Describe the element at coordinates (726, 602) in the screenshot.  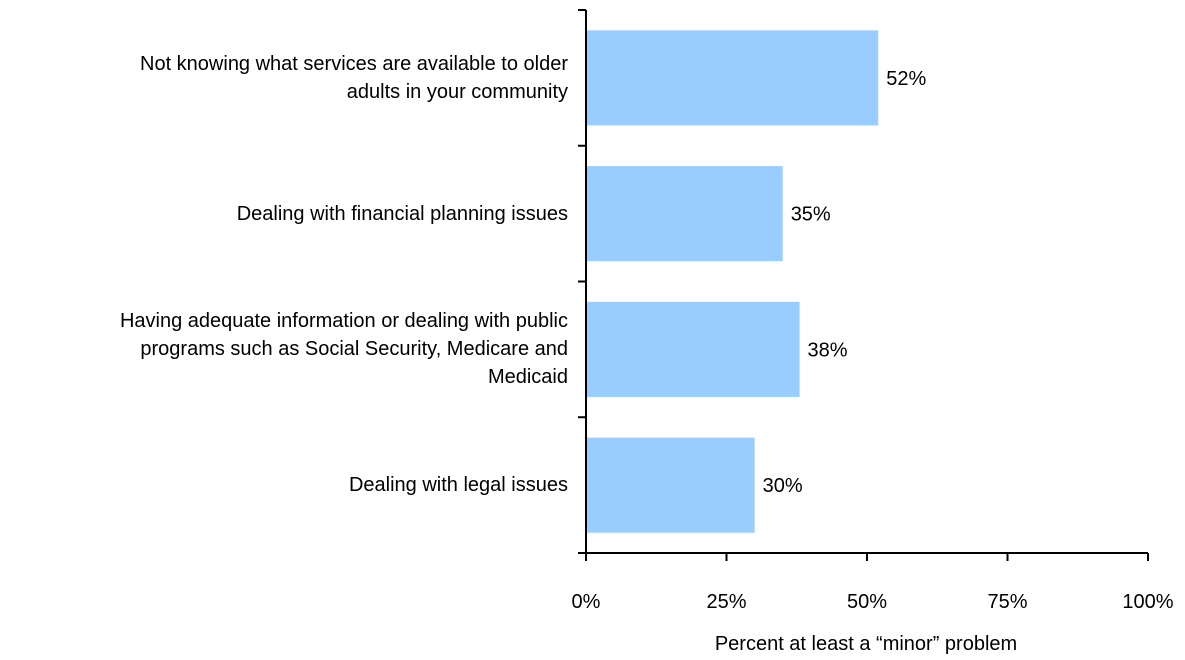
I see `x-tick-label: 25%` at that location.